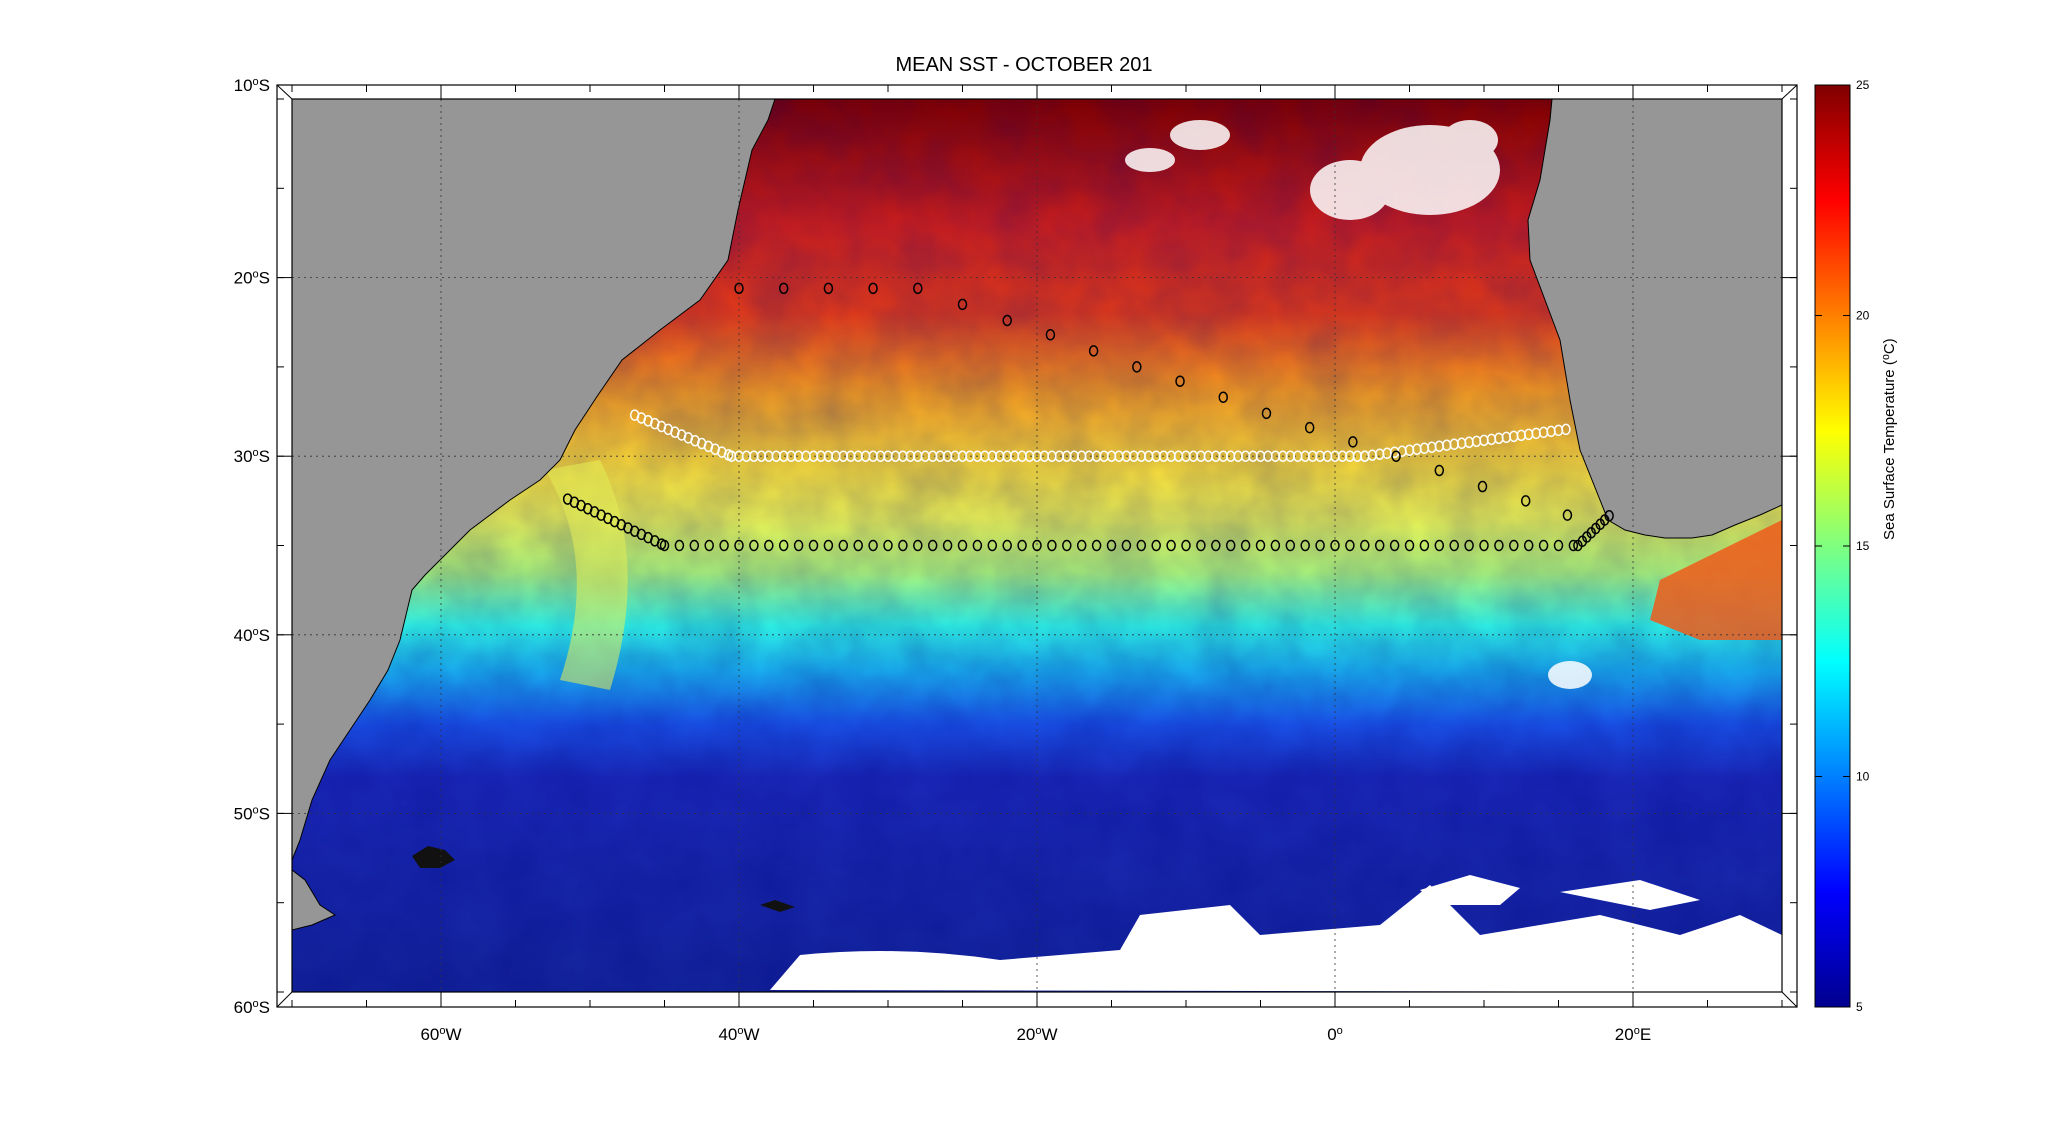 The width and height of the screenshot is (2048, 1127). I want to click on colorbar-tick-label-15: 15, so click(1863, 546).